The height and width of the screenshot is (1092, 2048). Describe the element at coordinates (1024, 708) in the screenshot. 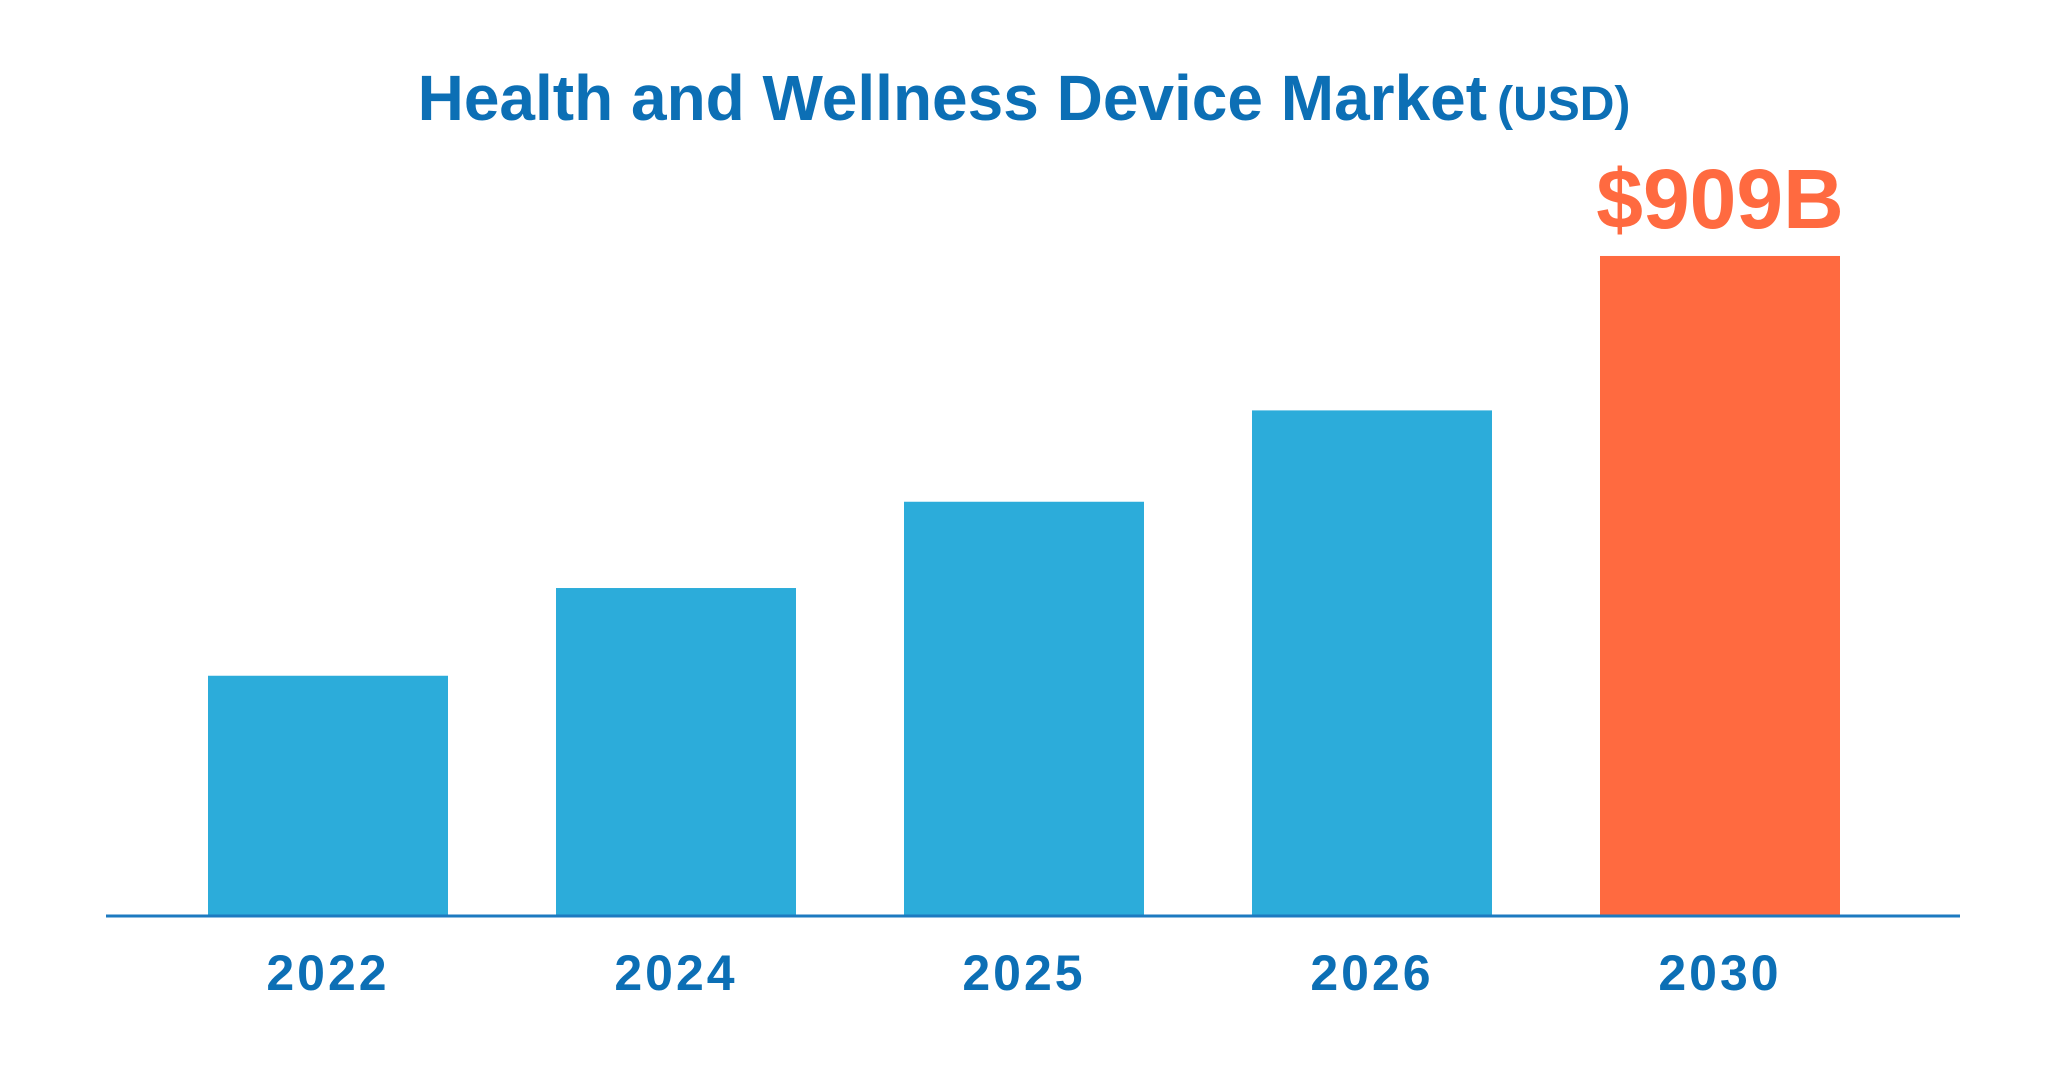

I see `bar-2025` at that location.